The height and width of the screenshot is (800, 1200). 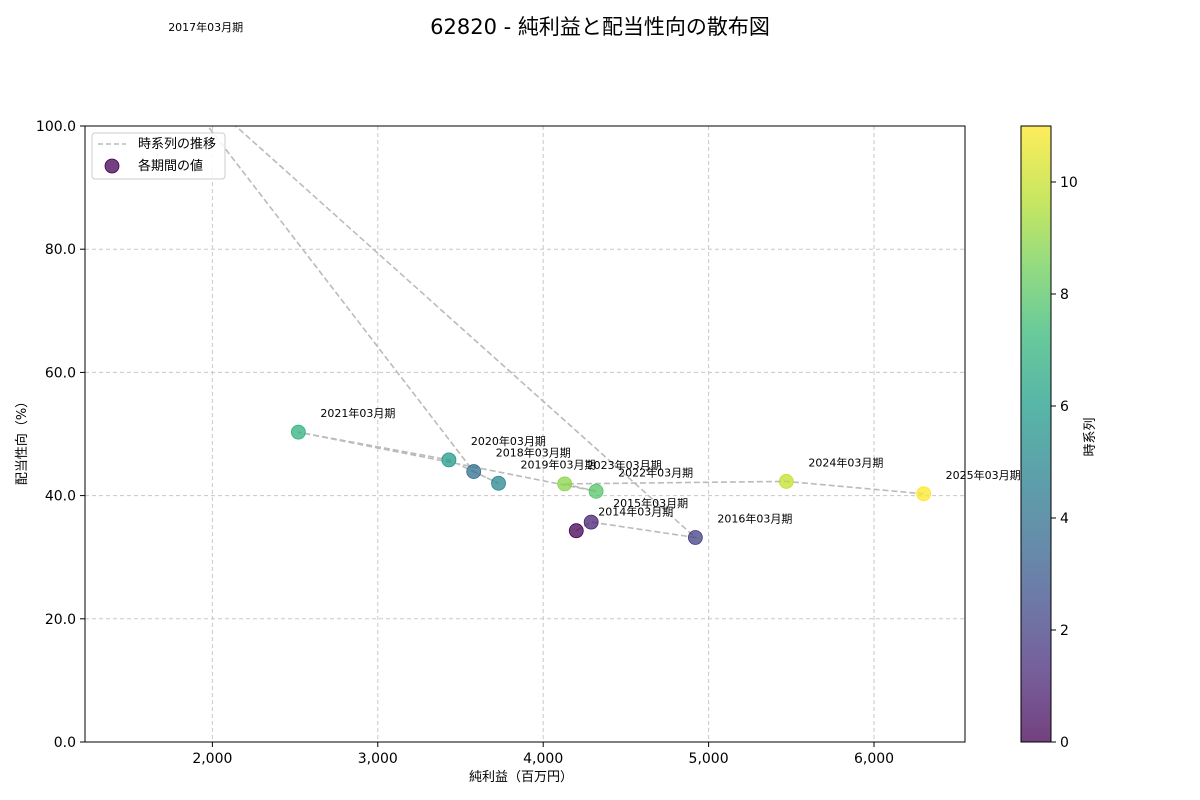 What do you see at coordinates (650, 503) in the screenshot?
I see `point-label: 2015年03月期` at bounding box center [650, 503].